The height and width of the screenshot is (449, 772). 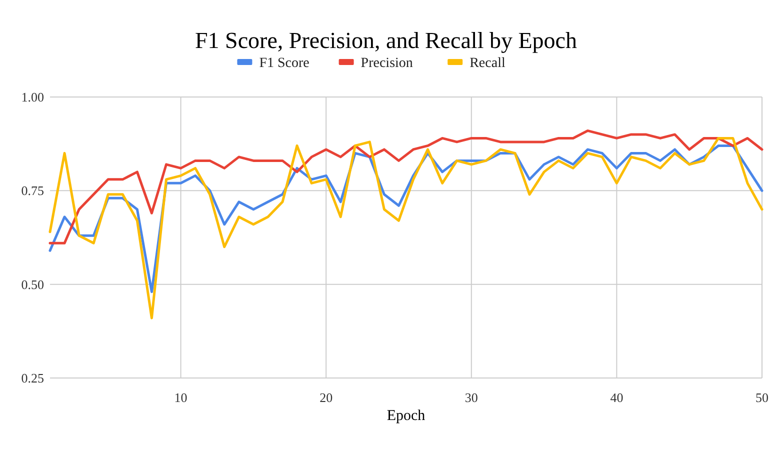 I want to click on x-tick-label: 40, so click(x=617, y=397).